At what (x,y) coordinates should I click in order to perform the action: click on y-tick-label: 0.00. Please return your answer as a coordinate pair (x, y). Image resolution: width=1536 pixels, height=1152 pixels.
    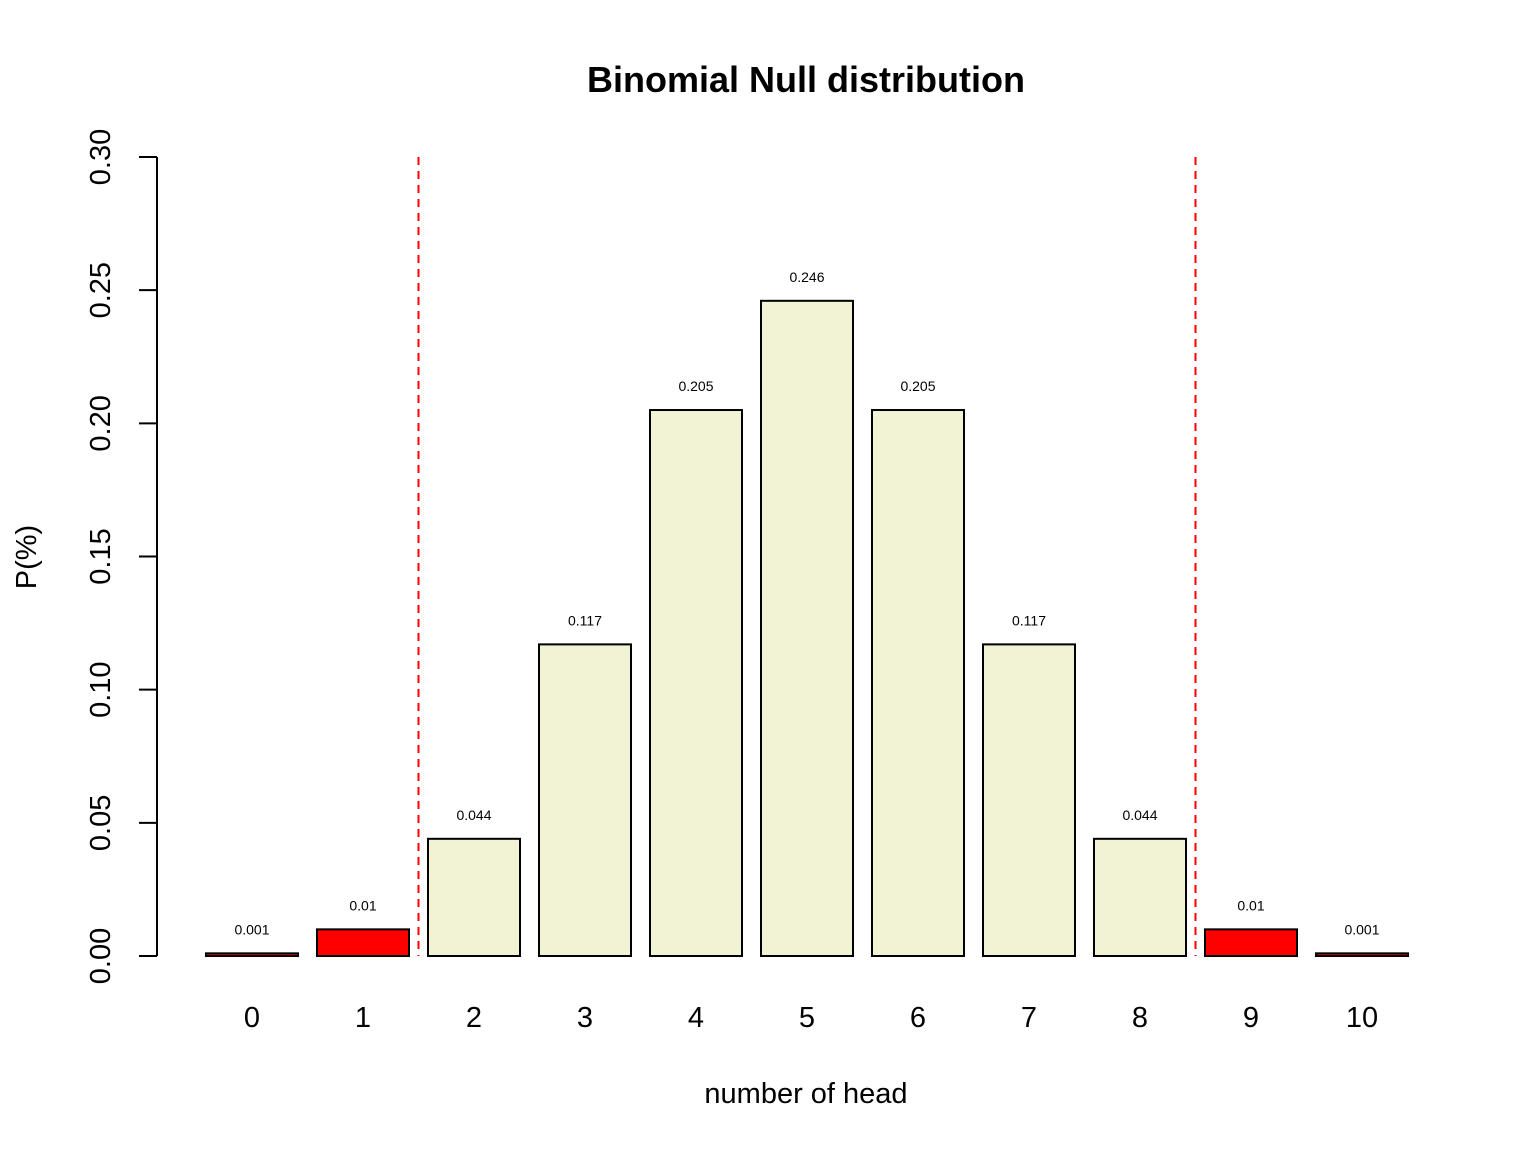
    Looking at the image, I should click on (101, 956).